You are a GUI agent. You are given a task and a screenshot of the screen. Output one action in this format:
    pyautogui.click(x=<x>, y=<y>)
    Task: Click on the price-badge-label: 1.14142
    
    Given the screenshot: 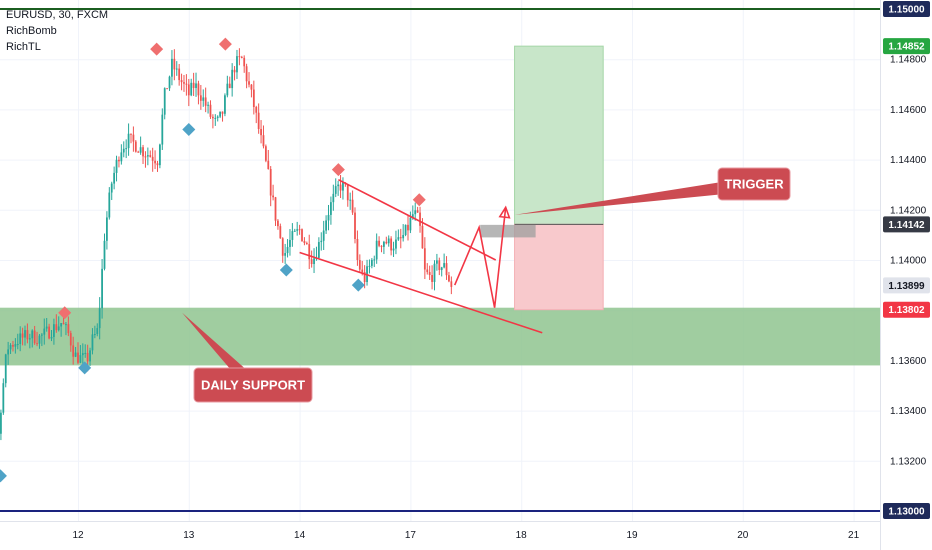 What is the action you would take?
    pyautogui.click(x=906, y=225)
    